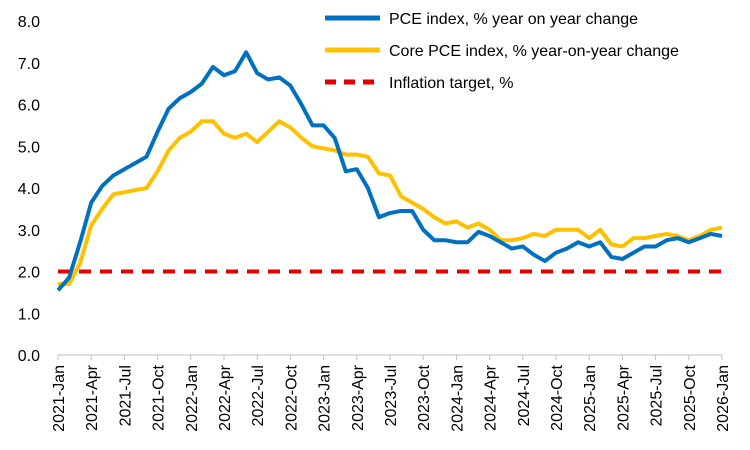 This screenshot has width=750, height=450. What do you see at coordinates (29, 22) in the screenshot?
I see `y-tick-label: 8.0` at bounding box center [29, 22].